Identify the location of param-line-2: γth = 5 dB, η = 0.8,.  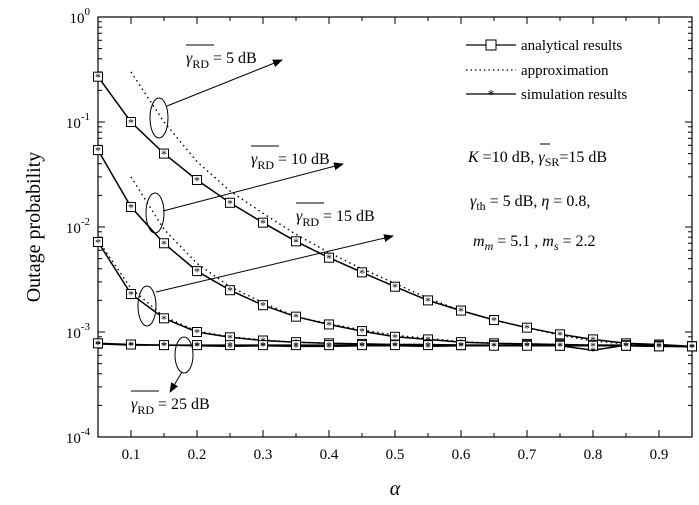
(530, 203).